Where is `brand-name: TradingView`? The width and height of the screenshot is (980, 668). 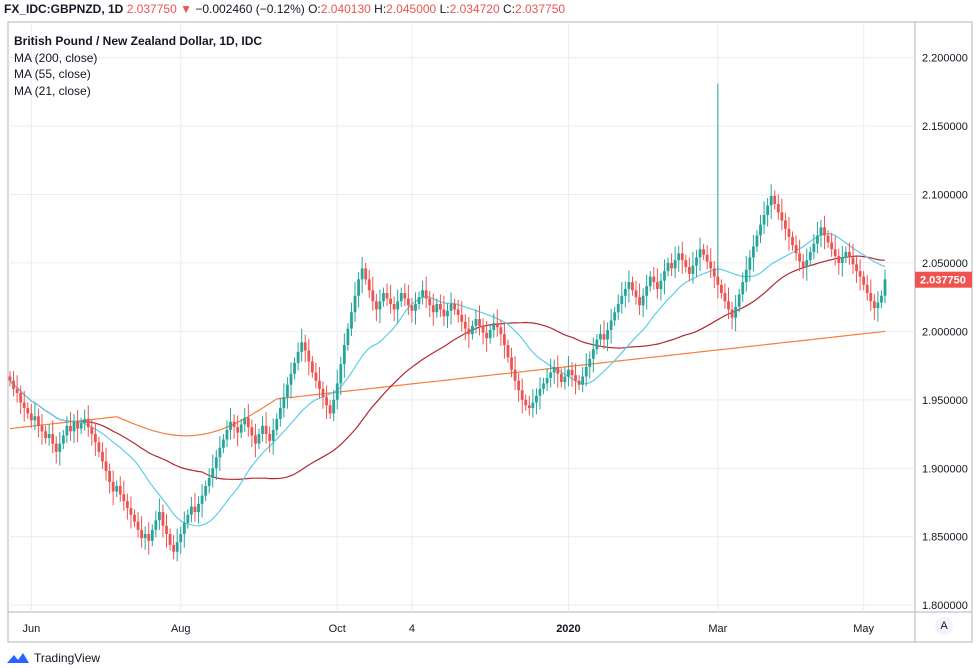 brand-name: TradingView is located at coordinates (67, 658).